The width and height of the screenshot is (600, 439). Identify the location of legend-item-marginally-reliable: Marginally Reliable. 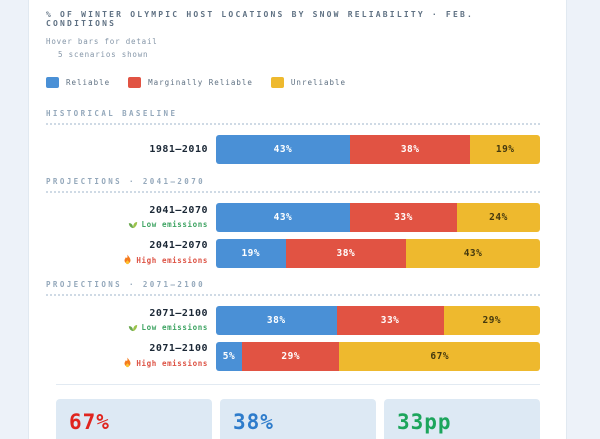
(190, 82).